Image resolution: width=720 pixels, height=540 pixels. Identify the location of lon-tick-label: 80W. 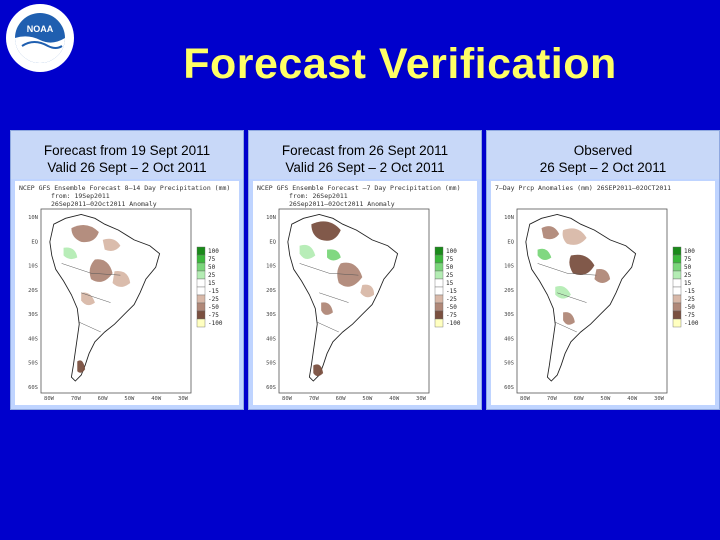
(525, 399).